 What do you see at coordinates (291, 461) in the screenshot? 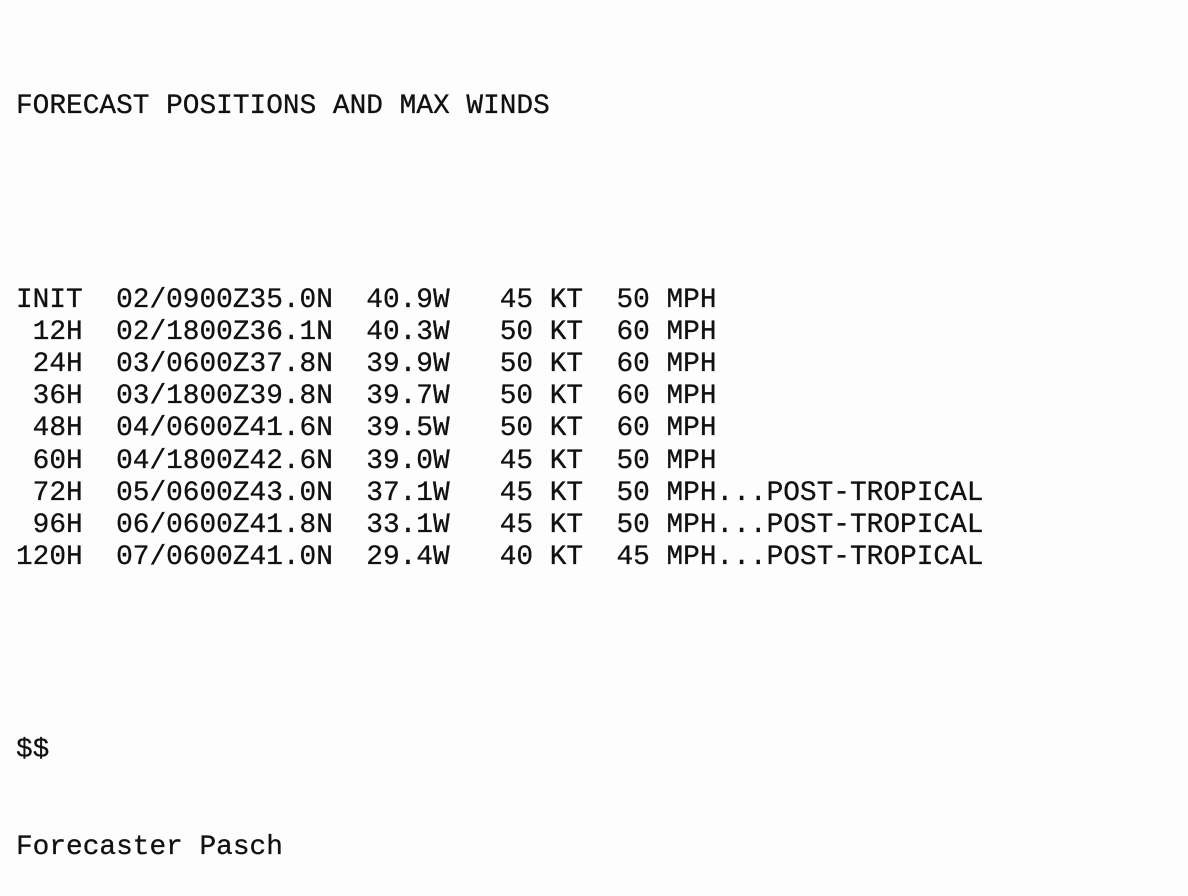
I see `latitude: 42.6N` at bounding box center [291, 461].